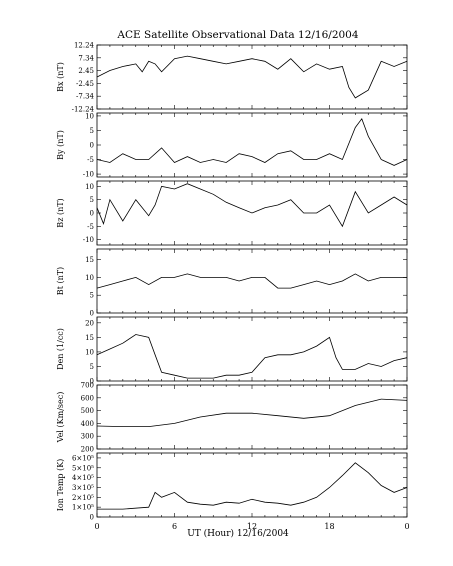  I want to click on y-tick-label: 300, so click(87, 437).